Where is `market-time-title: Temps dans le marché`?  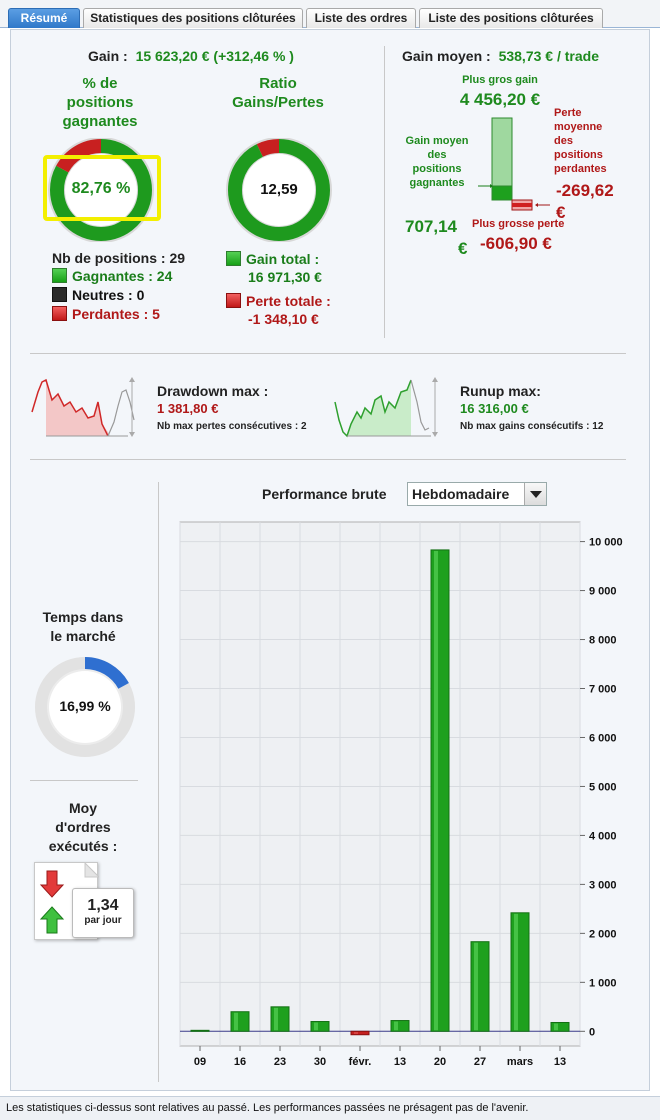
market-time-title: Temps dans le marché is located at coordinates (83, 626).